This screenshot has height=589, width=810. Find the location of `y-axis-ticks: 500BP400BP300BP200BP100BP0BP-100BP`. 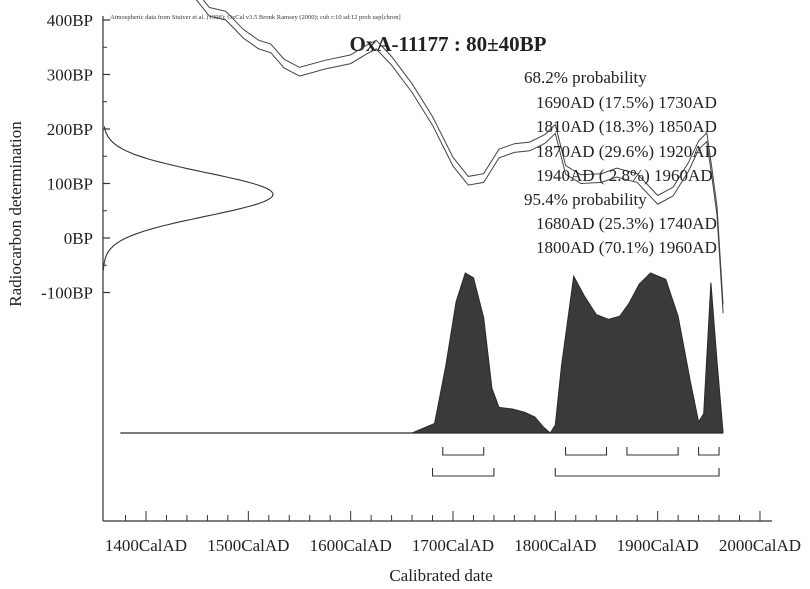

y-axis-ticks: 500BP400BP300BP200BP100BP0BP-100BP is located at coordinates (75, 157).